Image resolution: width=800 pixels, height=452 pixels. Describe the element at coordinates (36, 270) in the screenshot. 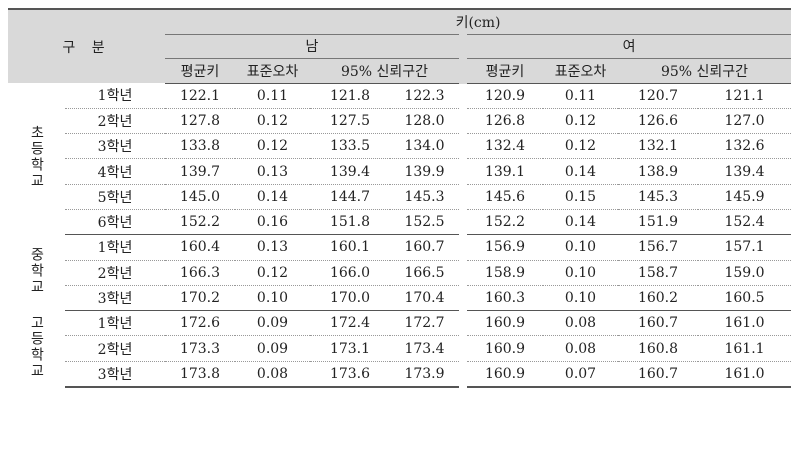

I see `section-label: 중학교` at that location.